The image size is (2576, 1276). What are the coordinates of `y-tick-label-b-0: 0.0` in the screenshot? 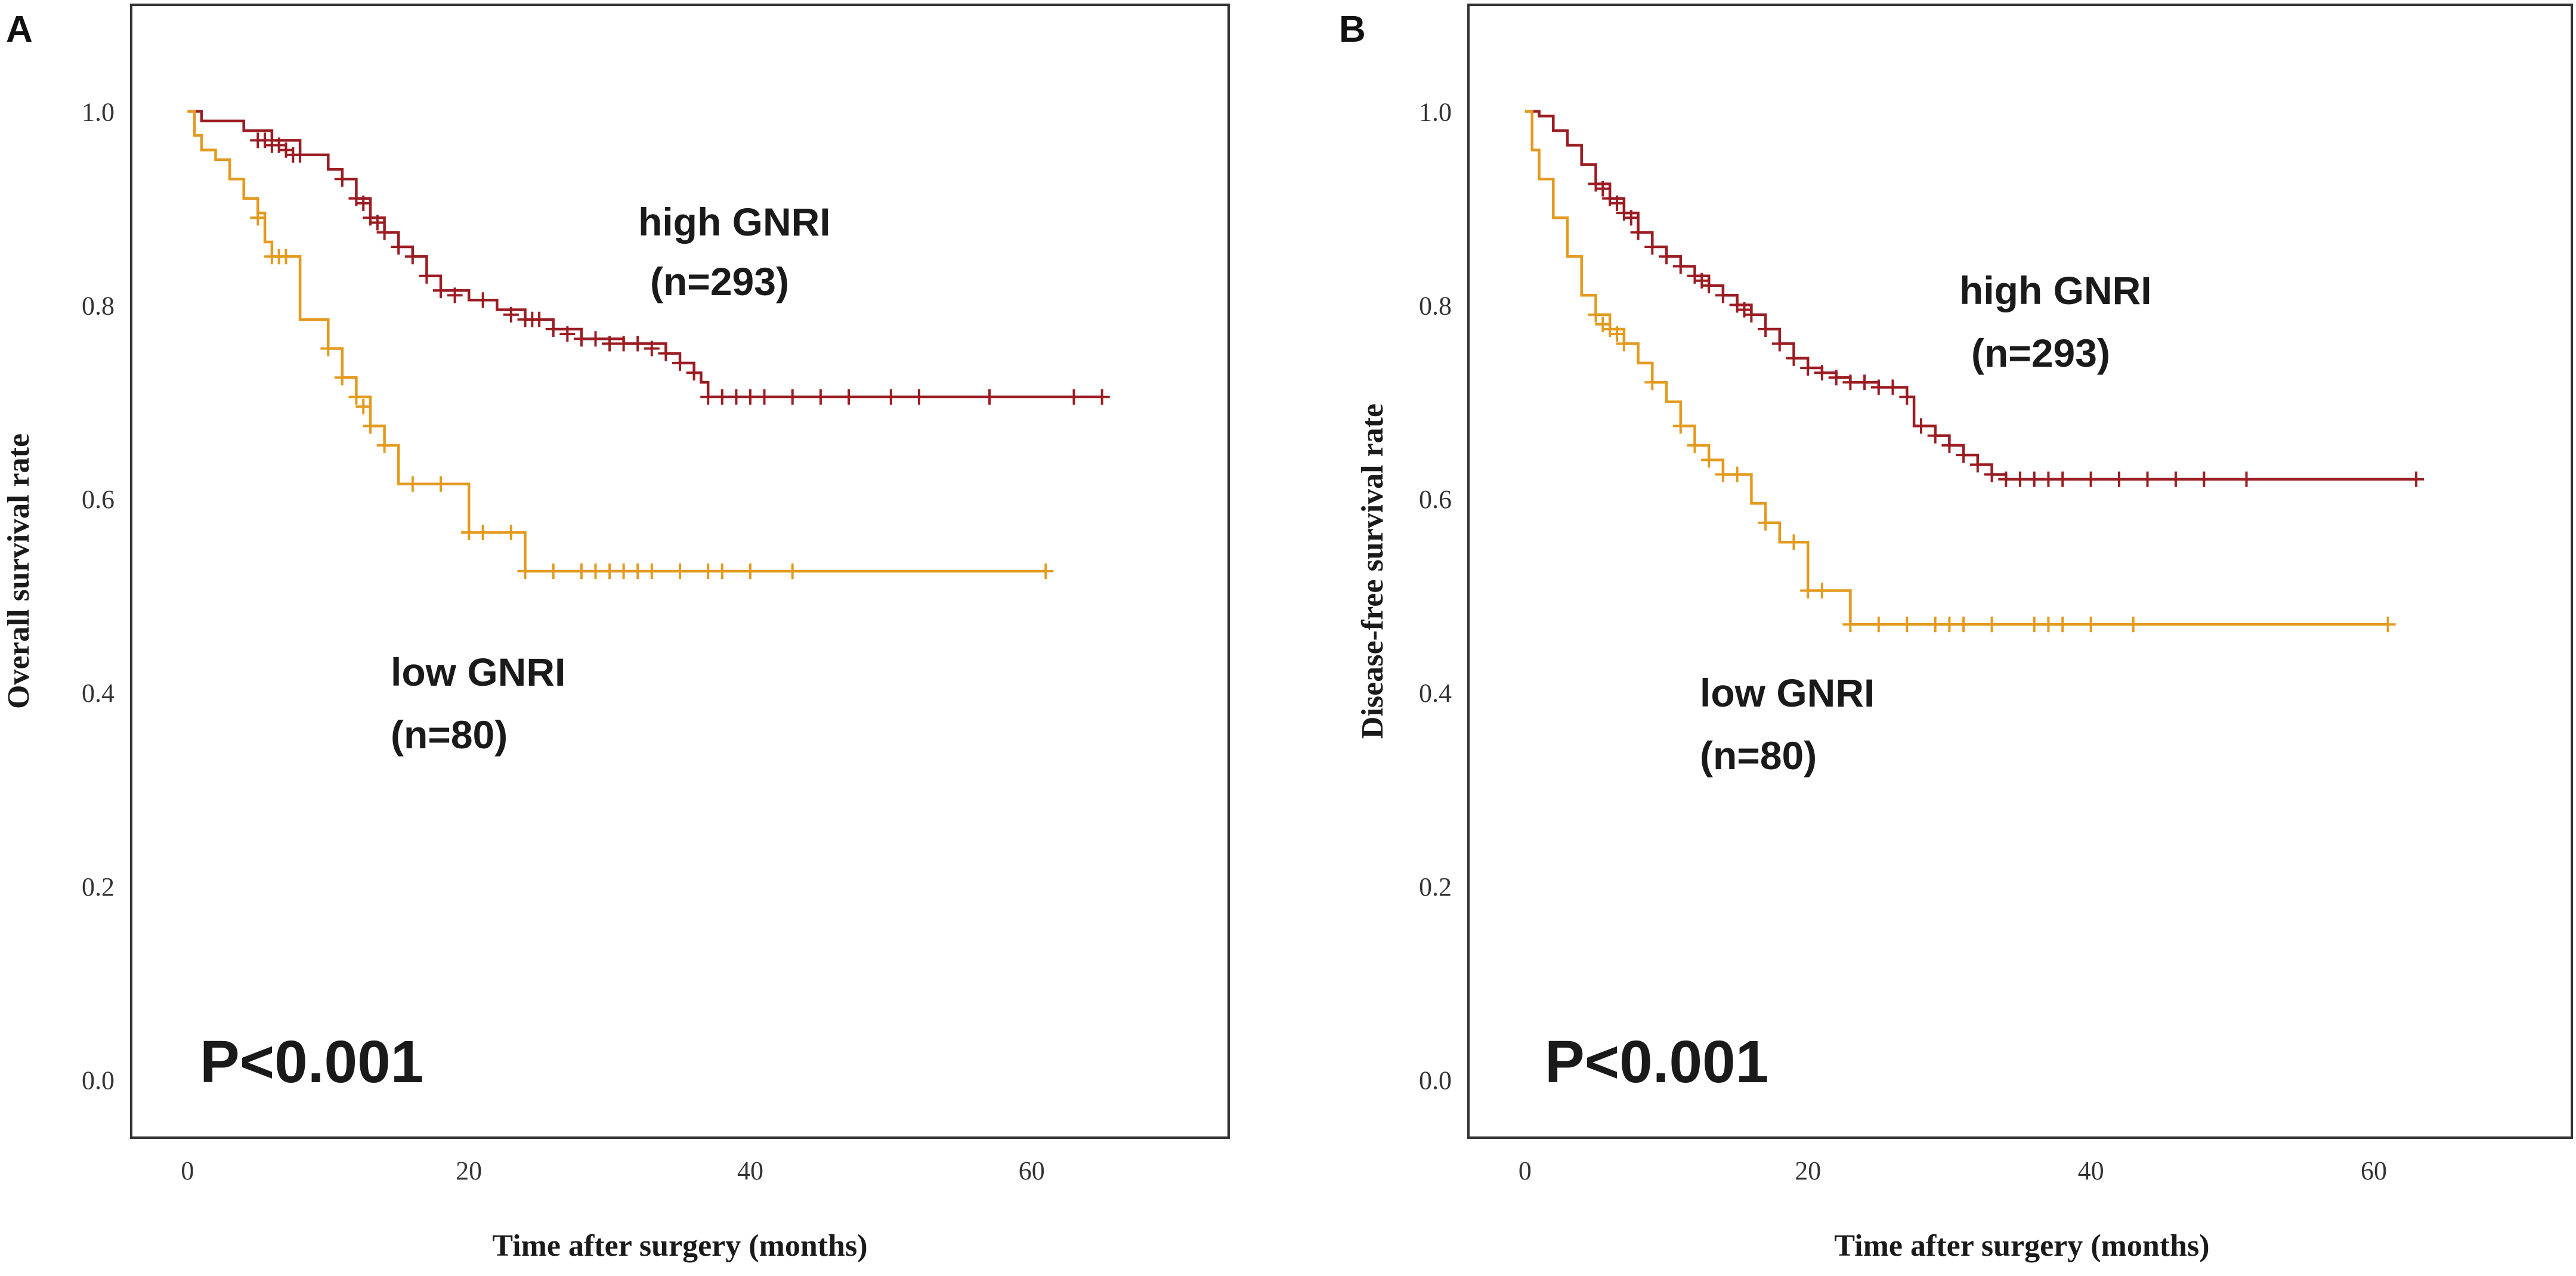 It's located at (1435, 1080).